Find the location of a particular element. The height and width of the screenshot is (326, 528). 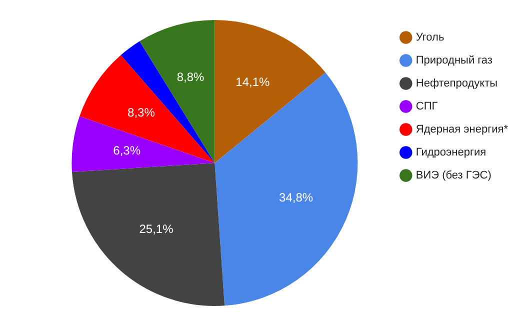

data-label: 14,1% is located at coordinates (253, 82).